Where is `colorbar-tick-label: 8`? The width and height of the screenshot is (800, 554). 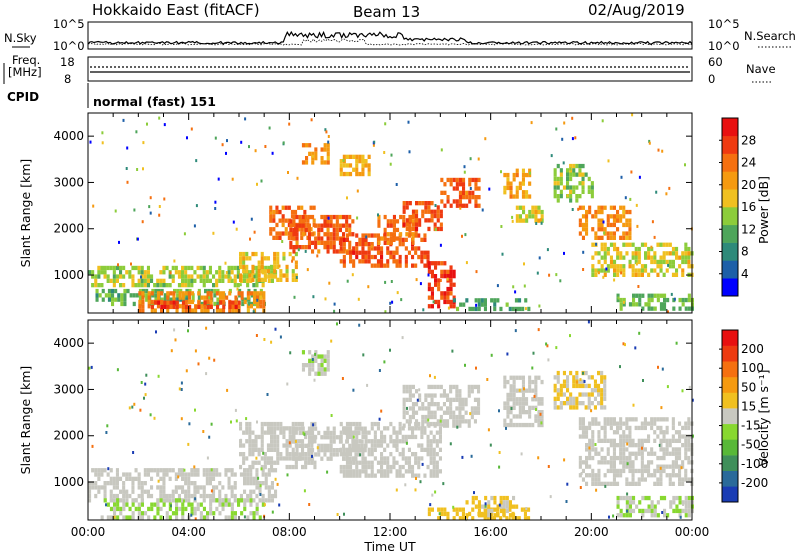
colorbar-tick-label: 8 is located at coordinates (745, 252).